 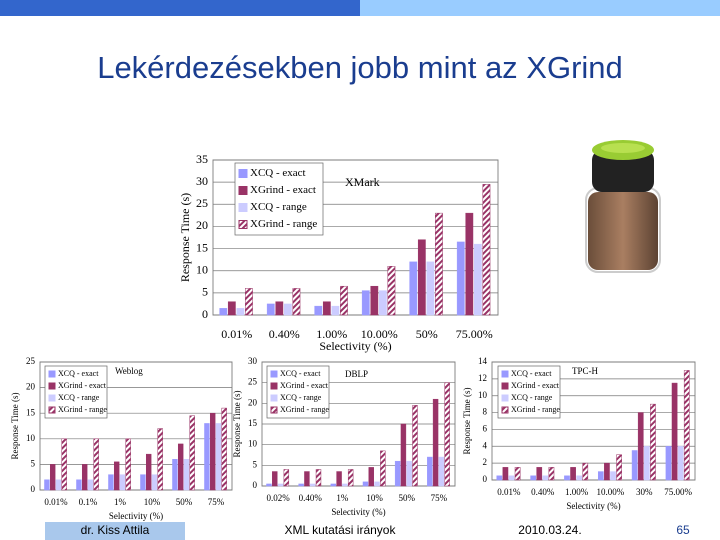 I want to click on y-tick-label: 25, so click(x=202, y=203).